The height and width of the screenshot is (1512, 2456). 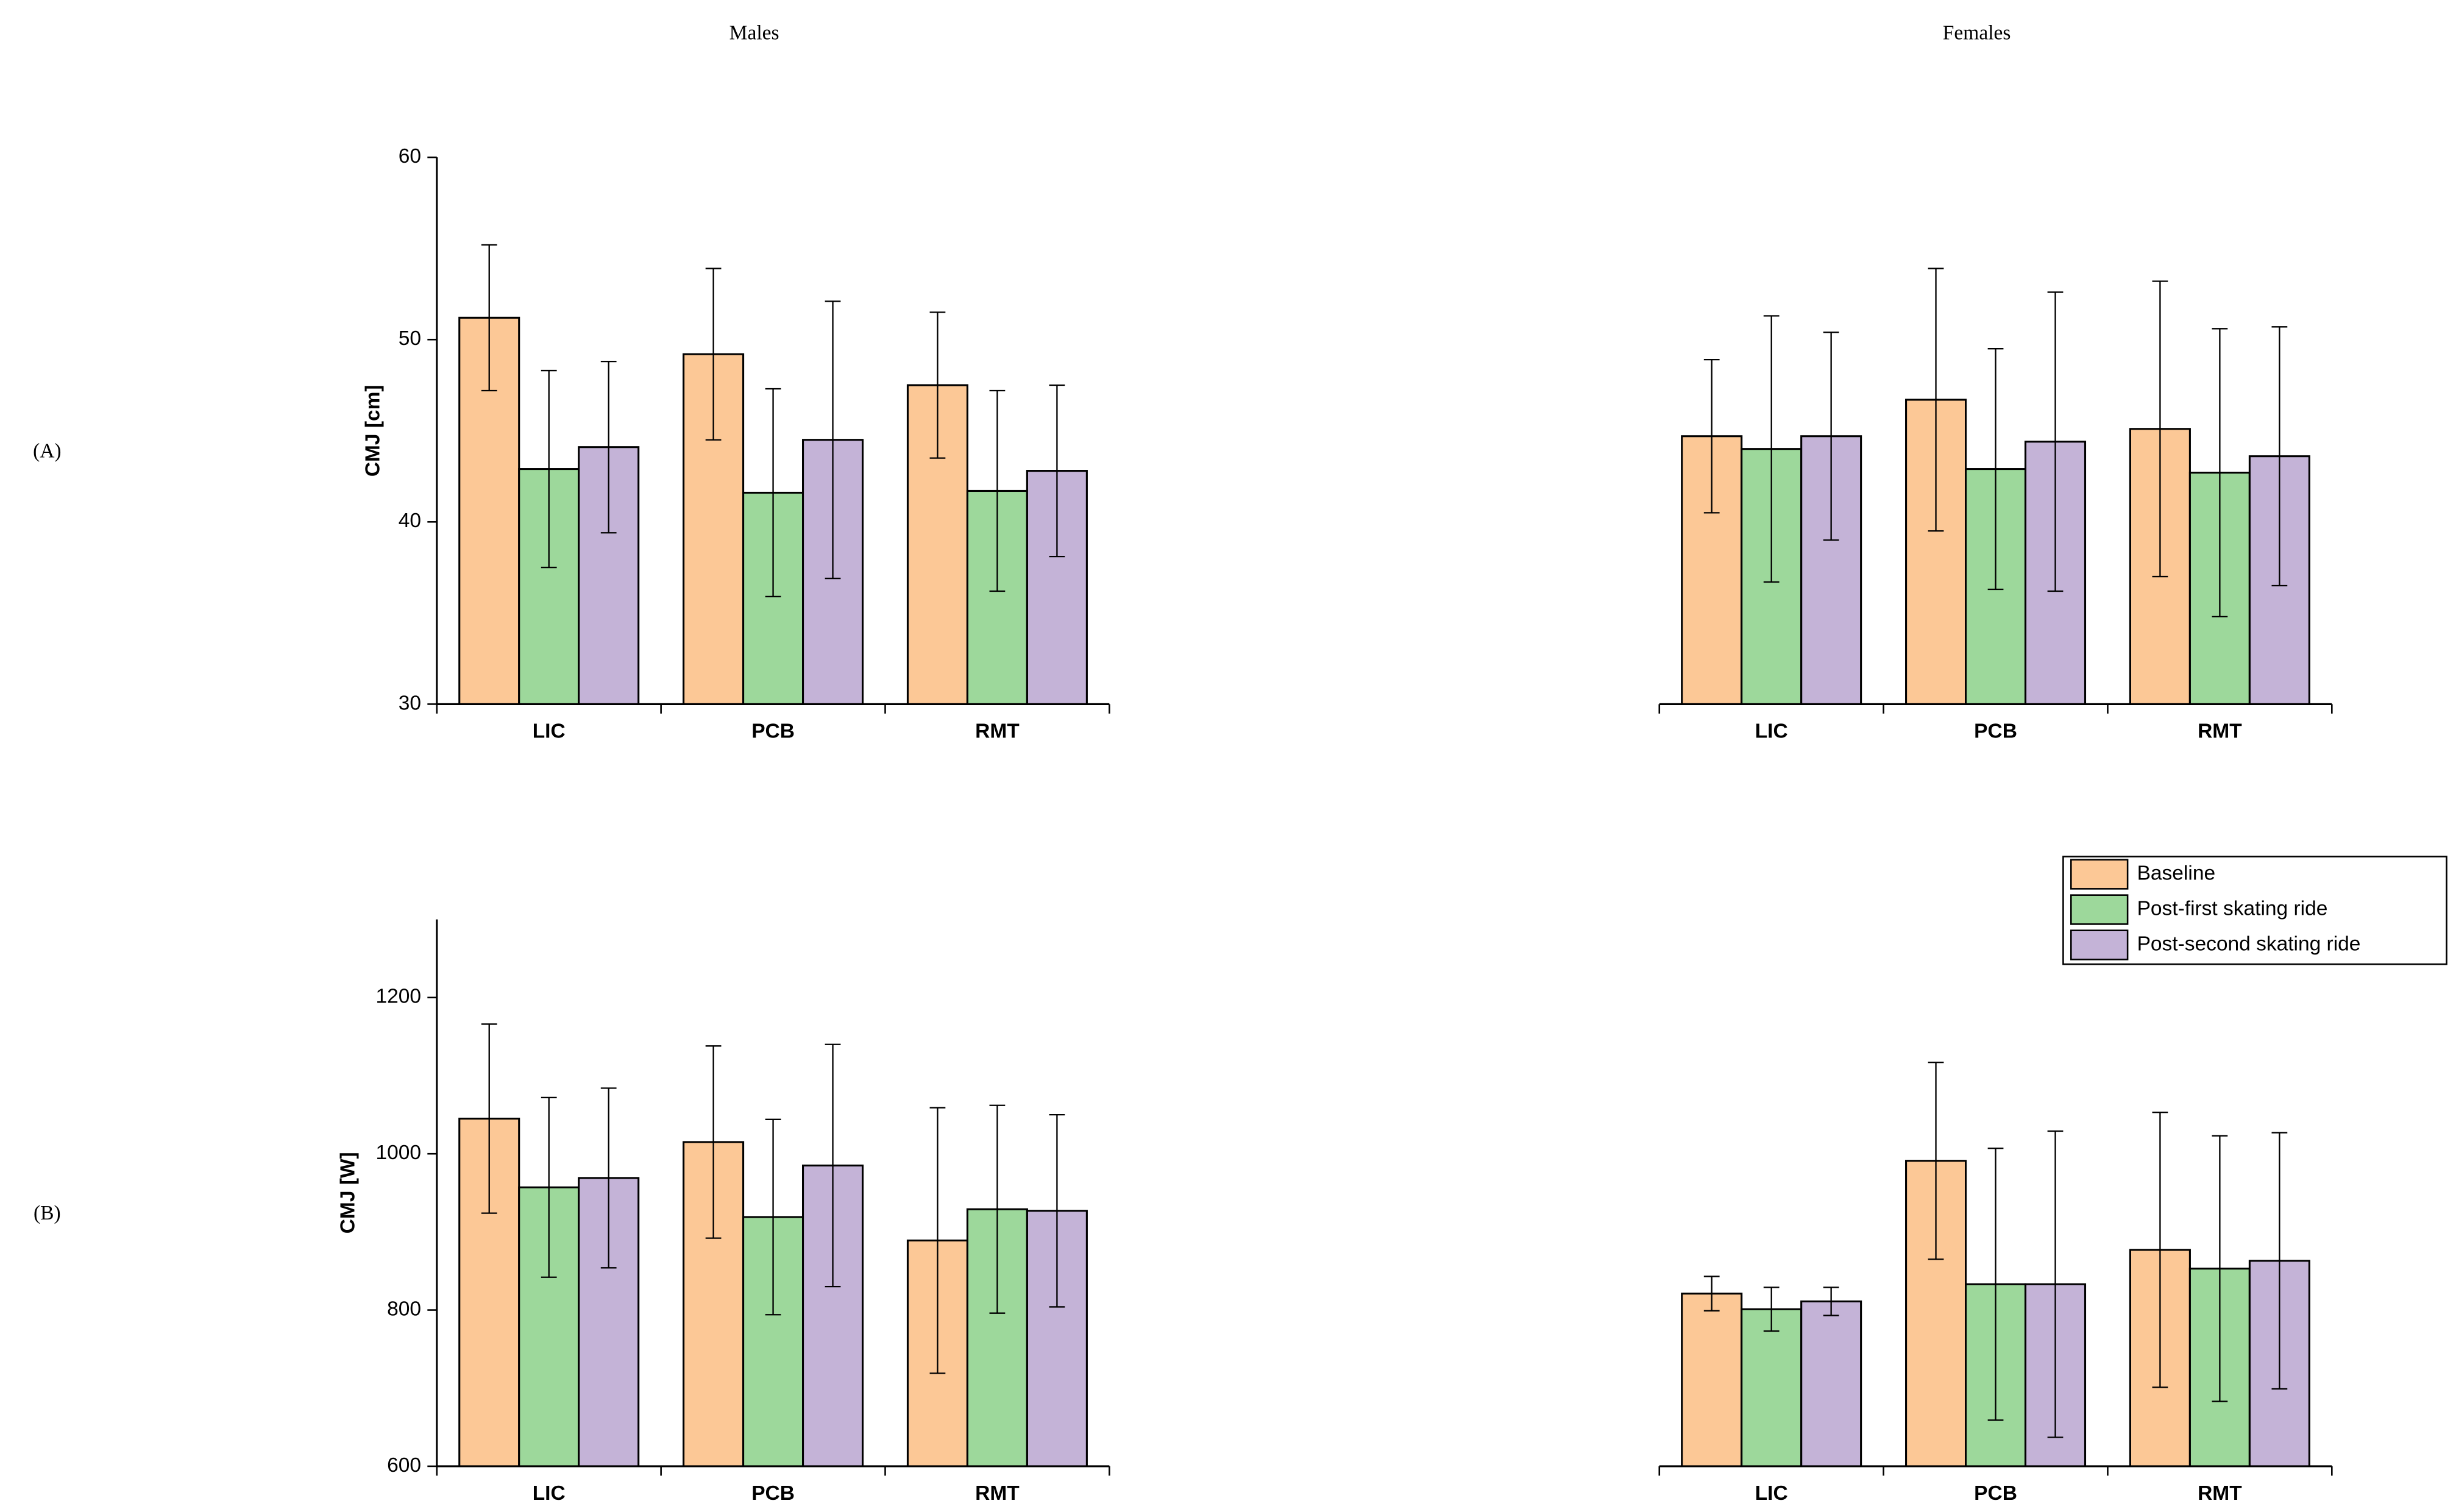 What do you see at coordinates (410, 156) in the screenshot?
I see `y-tick-label: 60` at bounding box center [410, 156].